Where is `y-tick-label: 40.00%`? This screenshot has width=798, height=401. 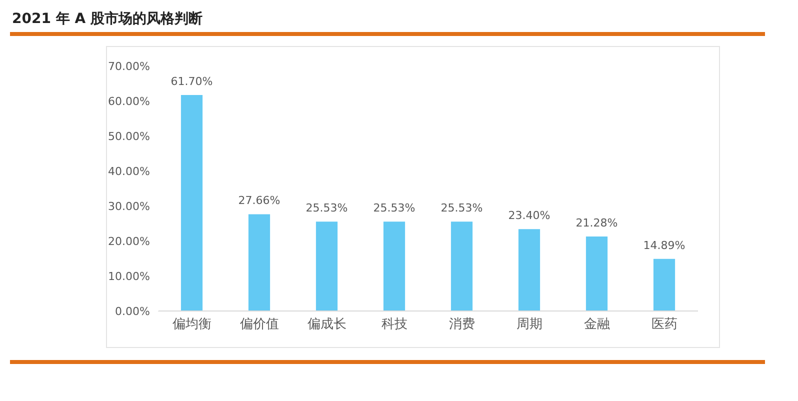 y-tick-label: 40.00% is located at coordinates (129, 171).